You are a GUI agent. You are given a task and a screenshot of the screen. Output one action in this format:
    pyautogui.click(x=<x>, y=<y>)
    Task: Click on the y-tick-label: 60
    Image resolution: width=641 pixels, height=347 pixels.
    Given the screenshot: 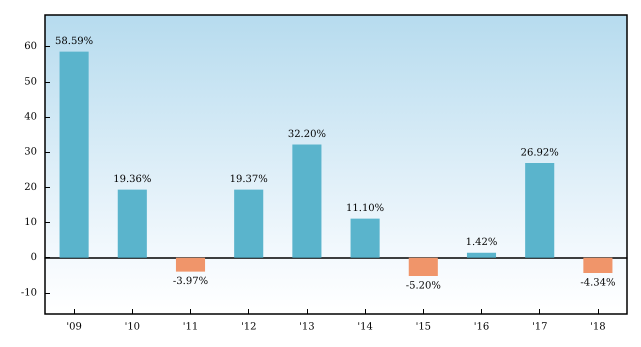 What is the action you would take?
    pyautogui.click(x=30, y=46)
    